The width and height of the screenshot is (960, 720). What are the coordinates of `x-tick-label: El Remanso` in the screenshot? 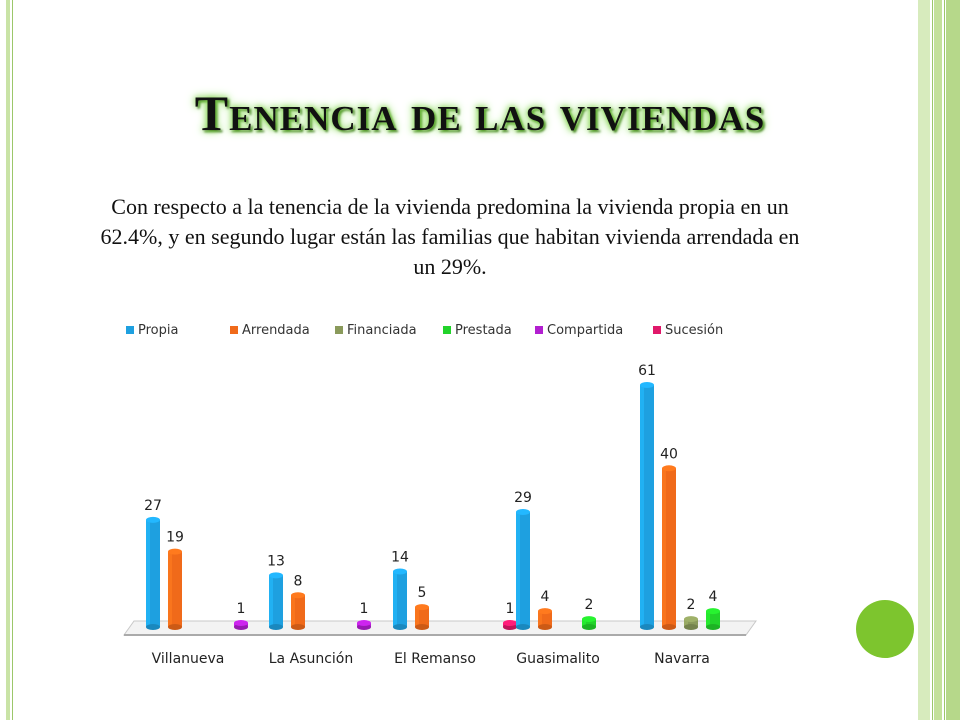 It's located at (435, 659).